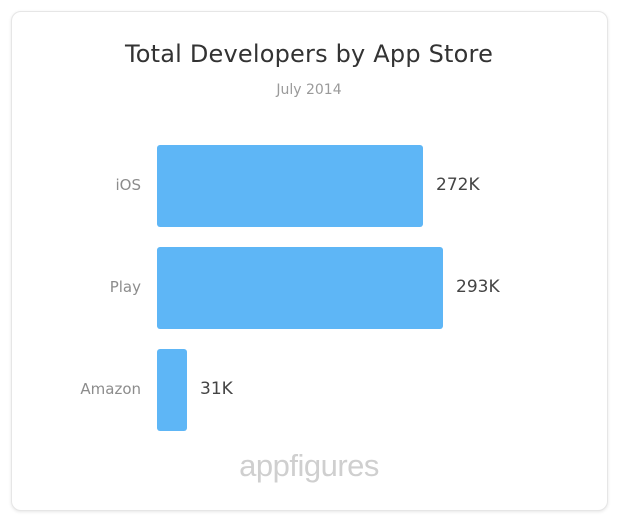  Describe the element at coordinates (216, 389) in the screenshot. I see `value-label-amazon: 31K` at that location.